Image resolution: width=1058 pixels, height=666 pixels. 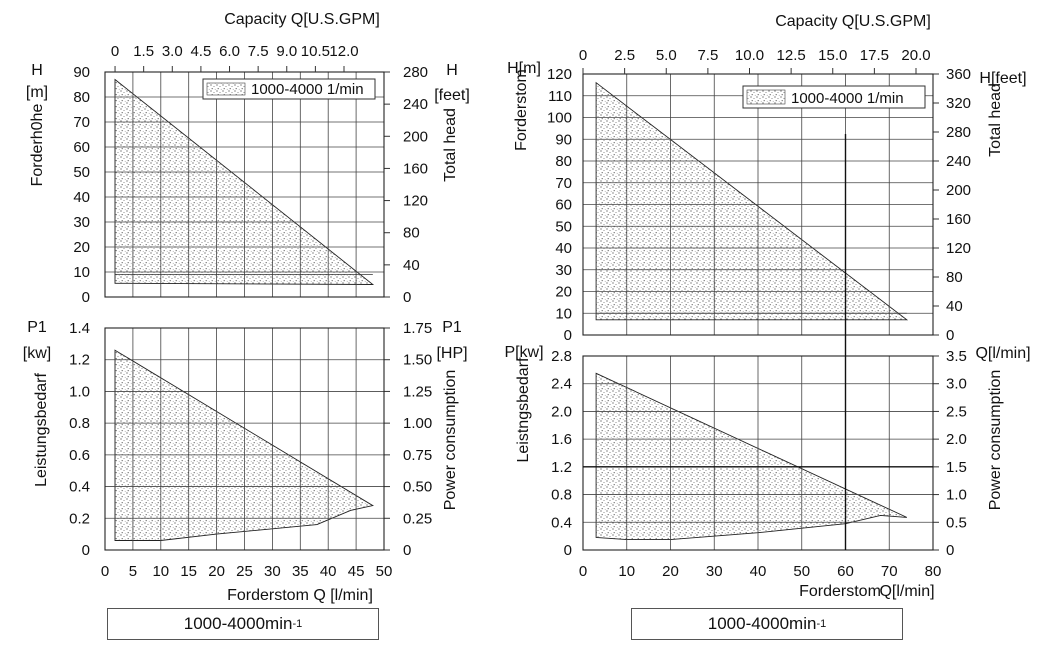 I want to click on right-top-tick-label: 15.0, so click(x=832, y=55).